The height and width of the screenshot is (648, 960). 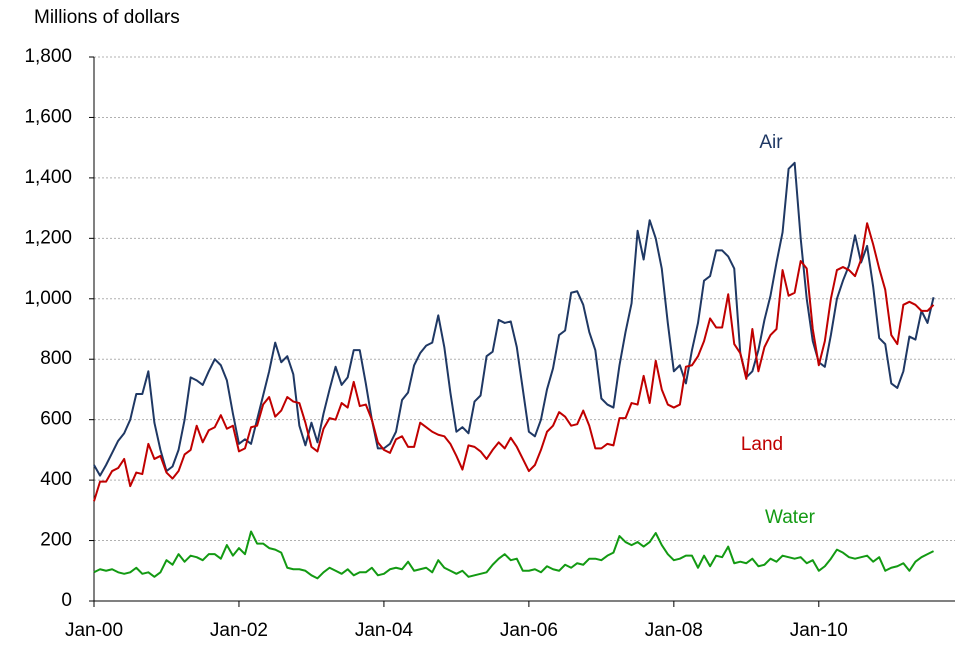 What do you see at coordinates (819, 630) in the screenshot?
I see `x-tick-label: Jan-10` at bounding box center [819, 630].